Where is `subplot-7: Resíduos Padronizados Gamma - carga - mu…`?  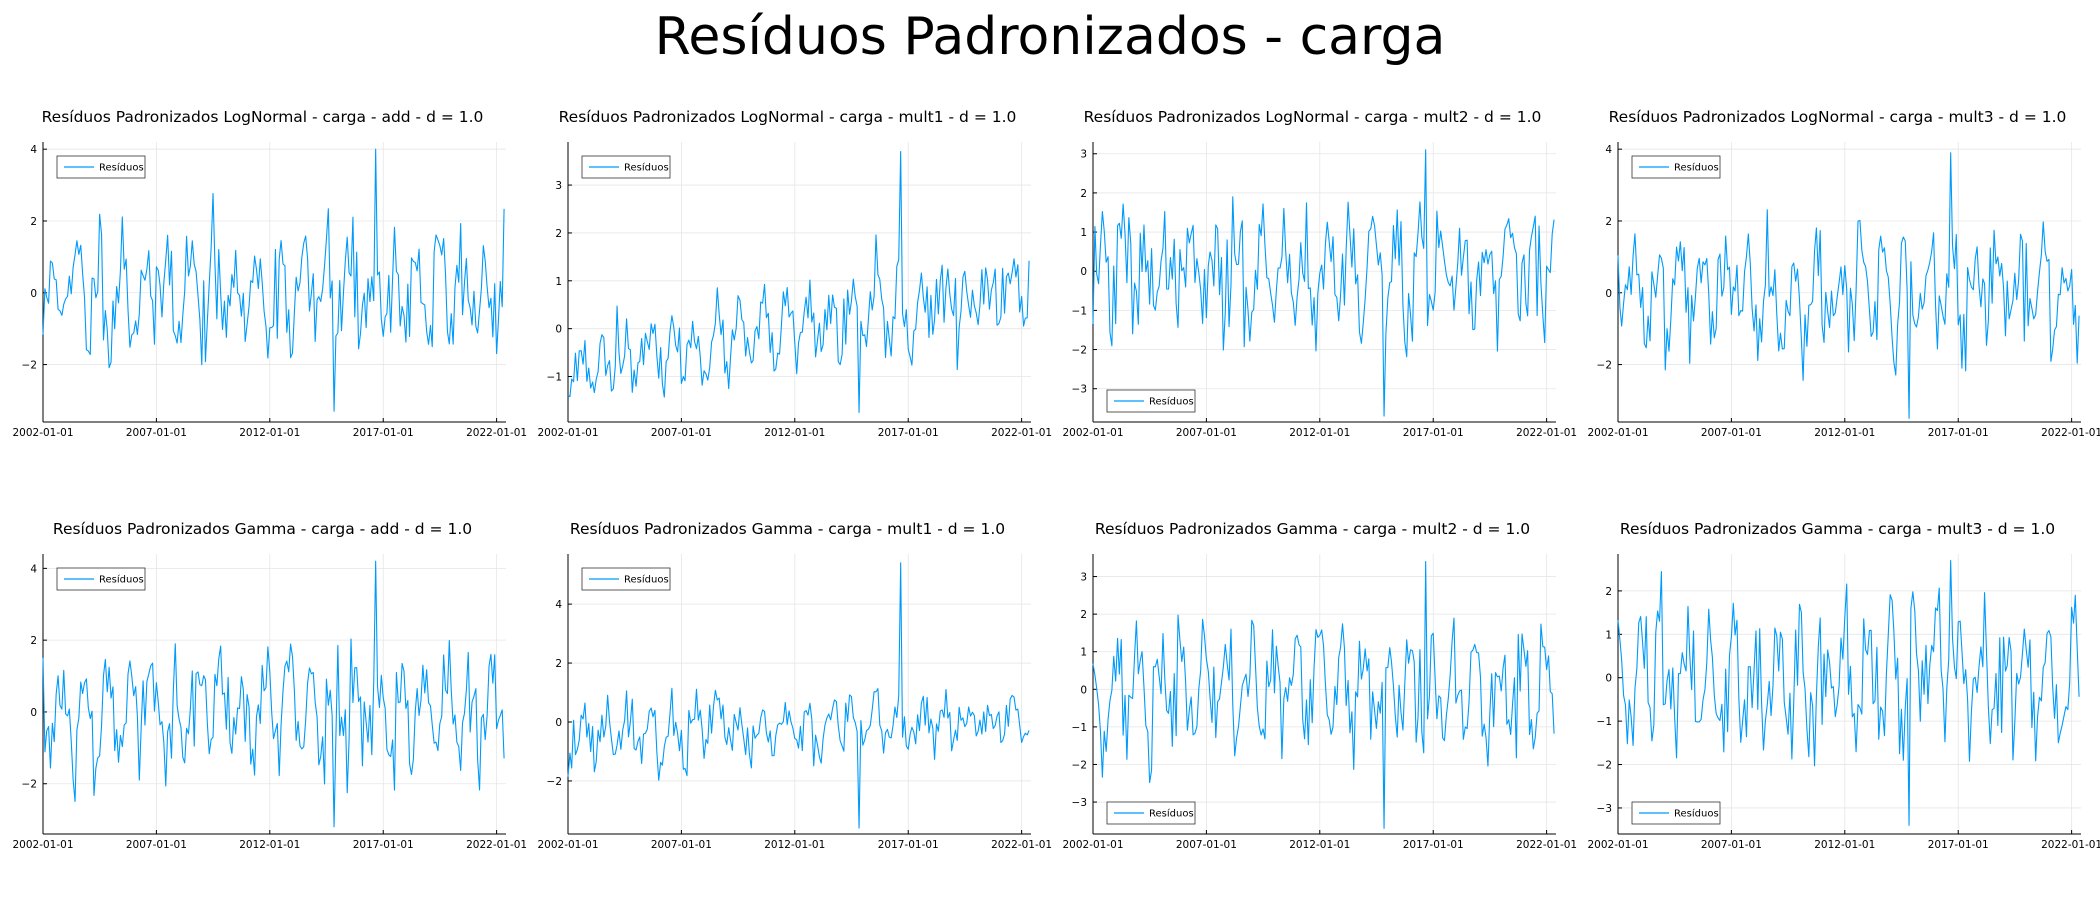
subplot-7: Resíduos Padronizados Gamma - carga - mu… is located at coordinates (1319, 685).